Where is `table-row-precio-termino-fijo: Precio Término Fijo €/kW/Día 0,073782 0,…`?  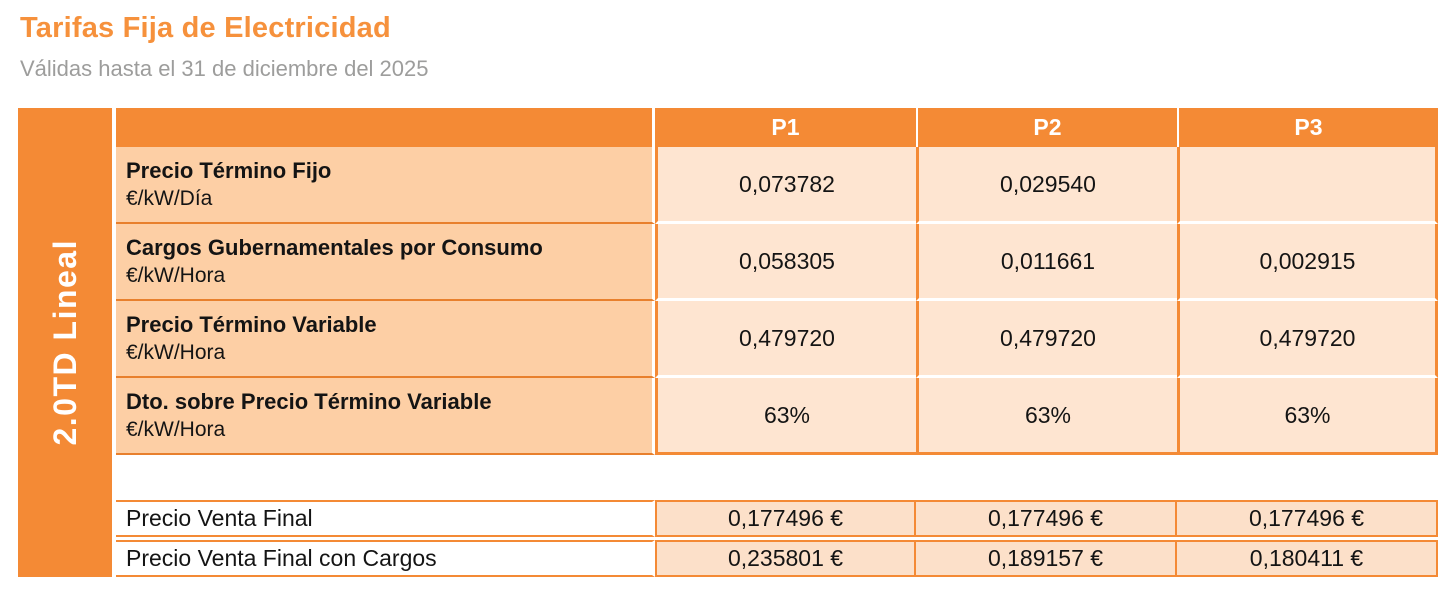 table-row-precio-termino-fijo: Precio Término Fijo €/kW/Día 0,073782 0,… is located at coordinates (777, 185).